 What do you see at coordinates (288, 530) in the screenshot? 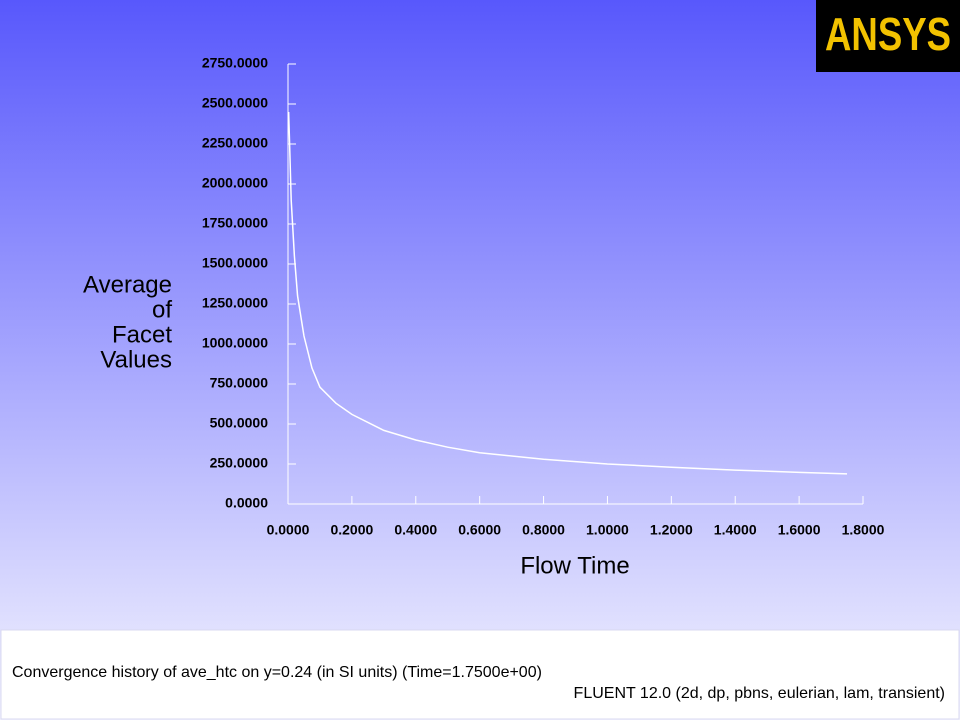
I see `x-tick-label: 0.0000` at bounding box center [288, 530].